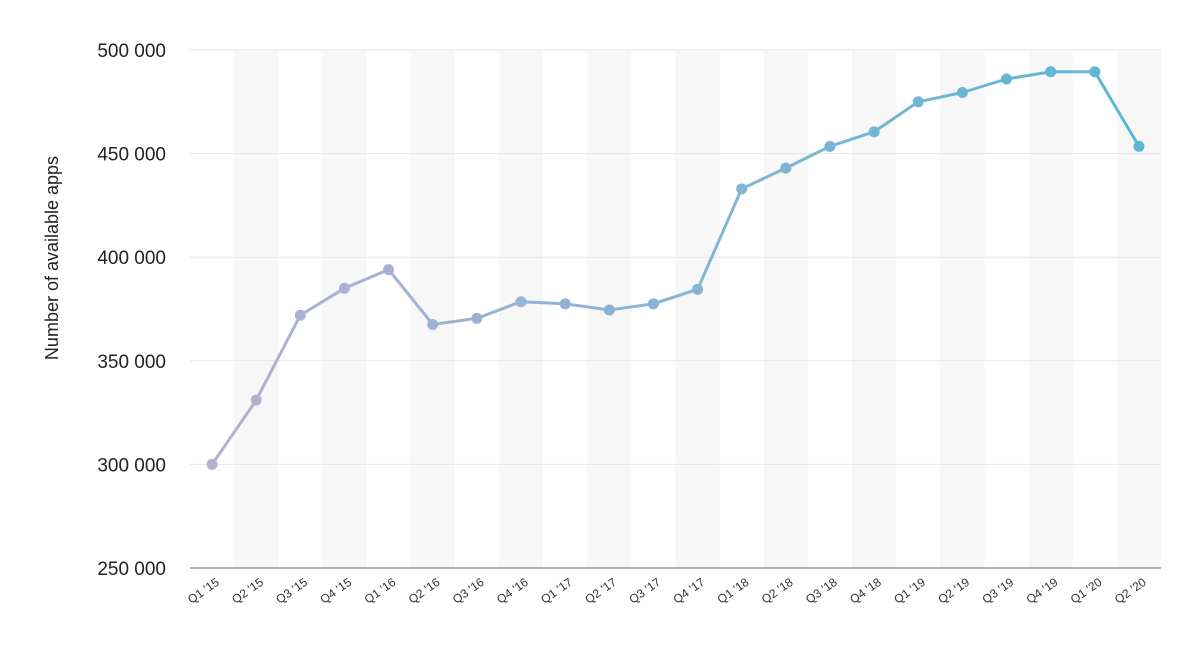  What do you see at coordinates (424, 591) in the screenshot?
I see `x-tick-label: Q2 '16` at bounding box center [424, 591].